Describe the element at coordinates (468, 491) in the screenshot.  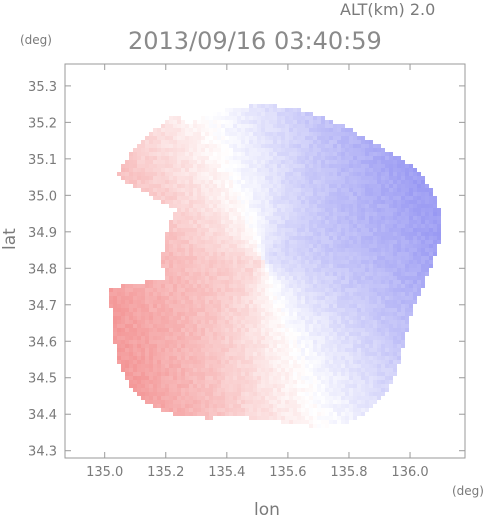
I see `x-axis-unit: (deg)` at that location.